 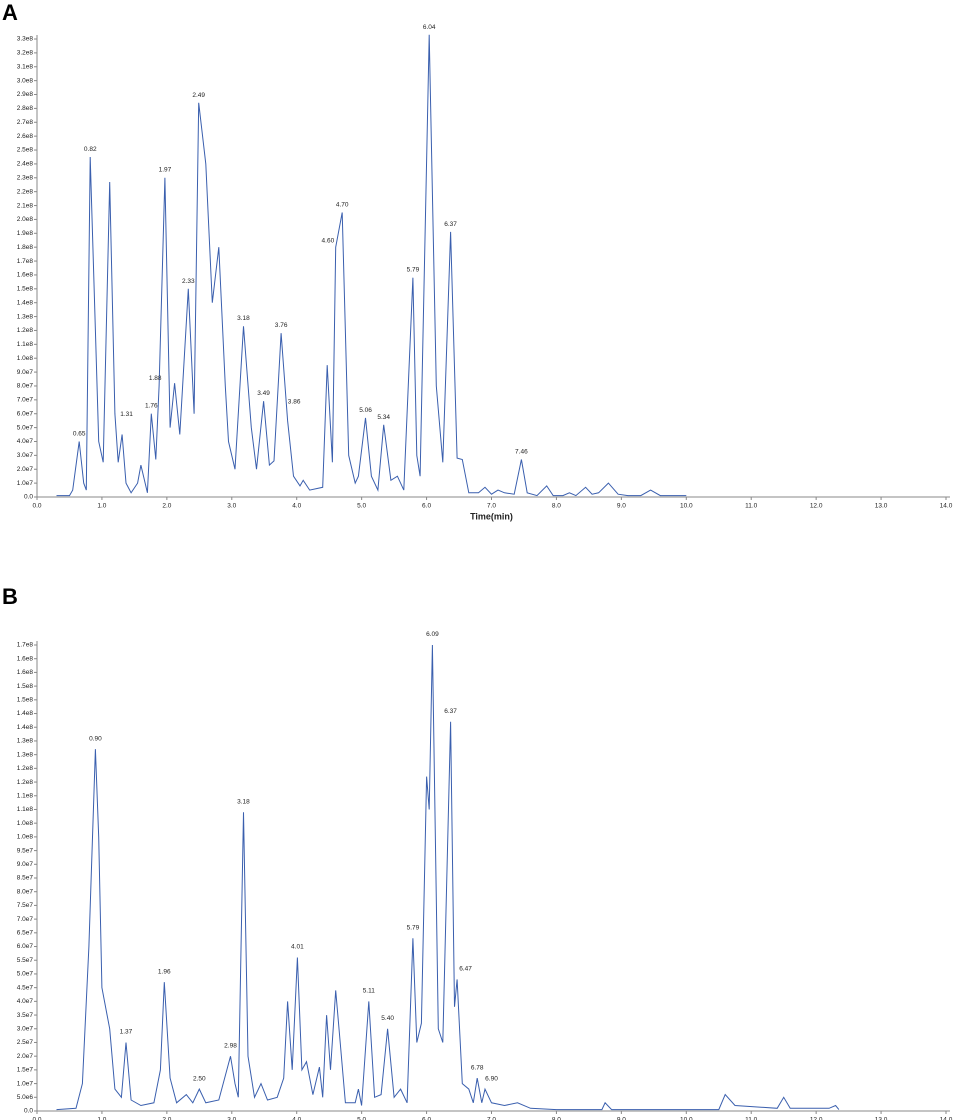 What do you see at coordinates (25, 178) in the screenshot?
I see `y-tick-label: 2.3e8` at bounding box center [25, 178].